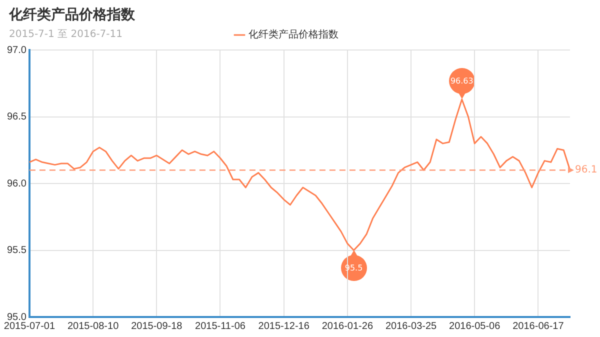  I want to click on x-tick-label: 2015-09-18, so click(157, 326).